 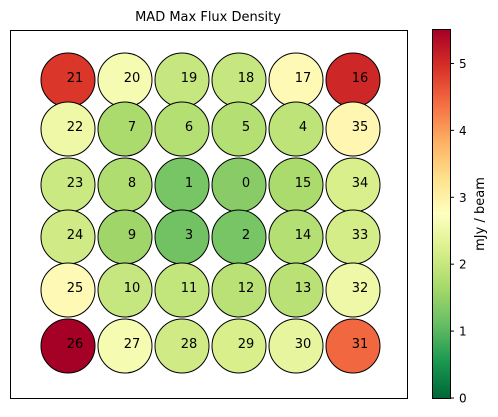 I want to click on pixel-cell: 5, so click(x=239, y=129).